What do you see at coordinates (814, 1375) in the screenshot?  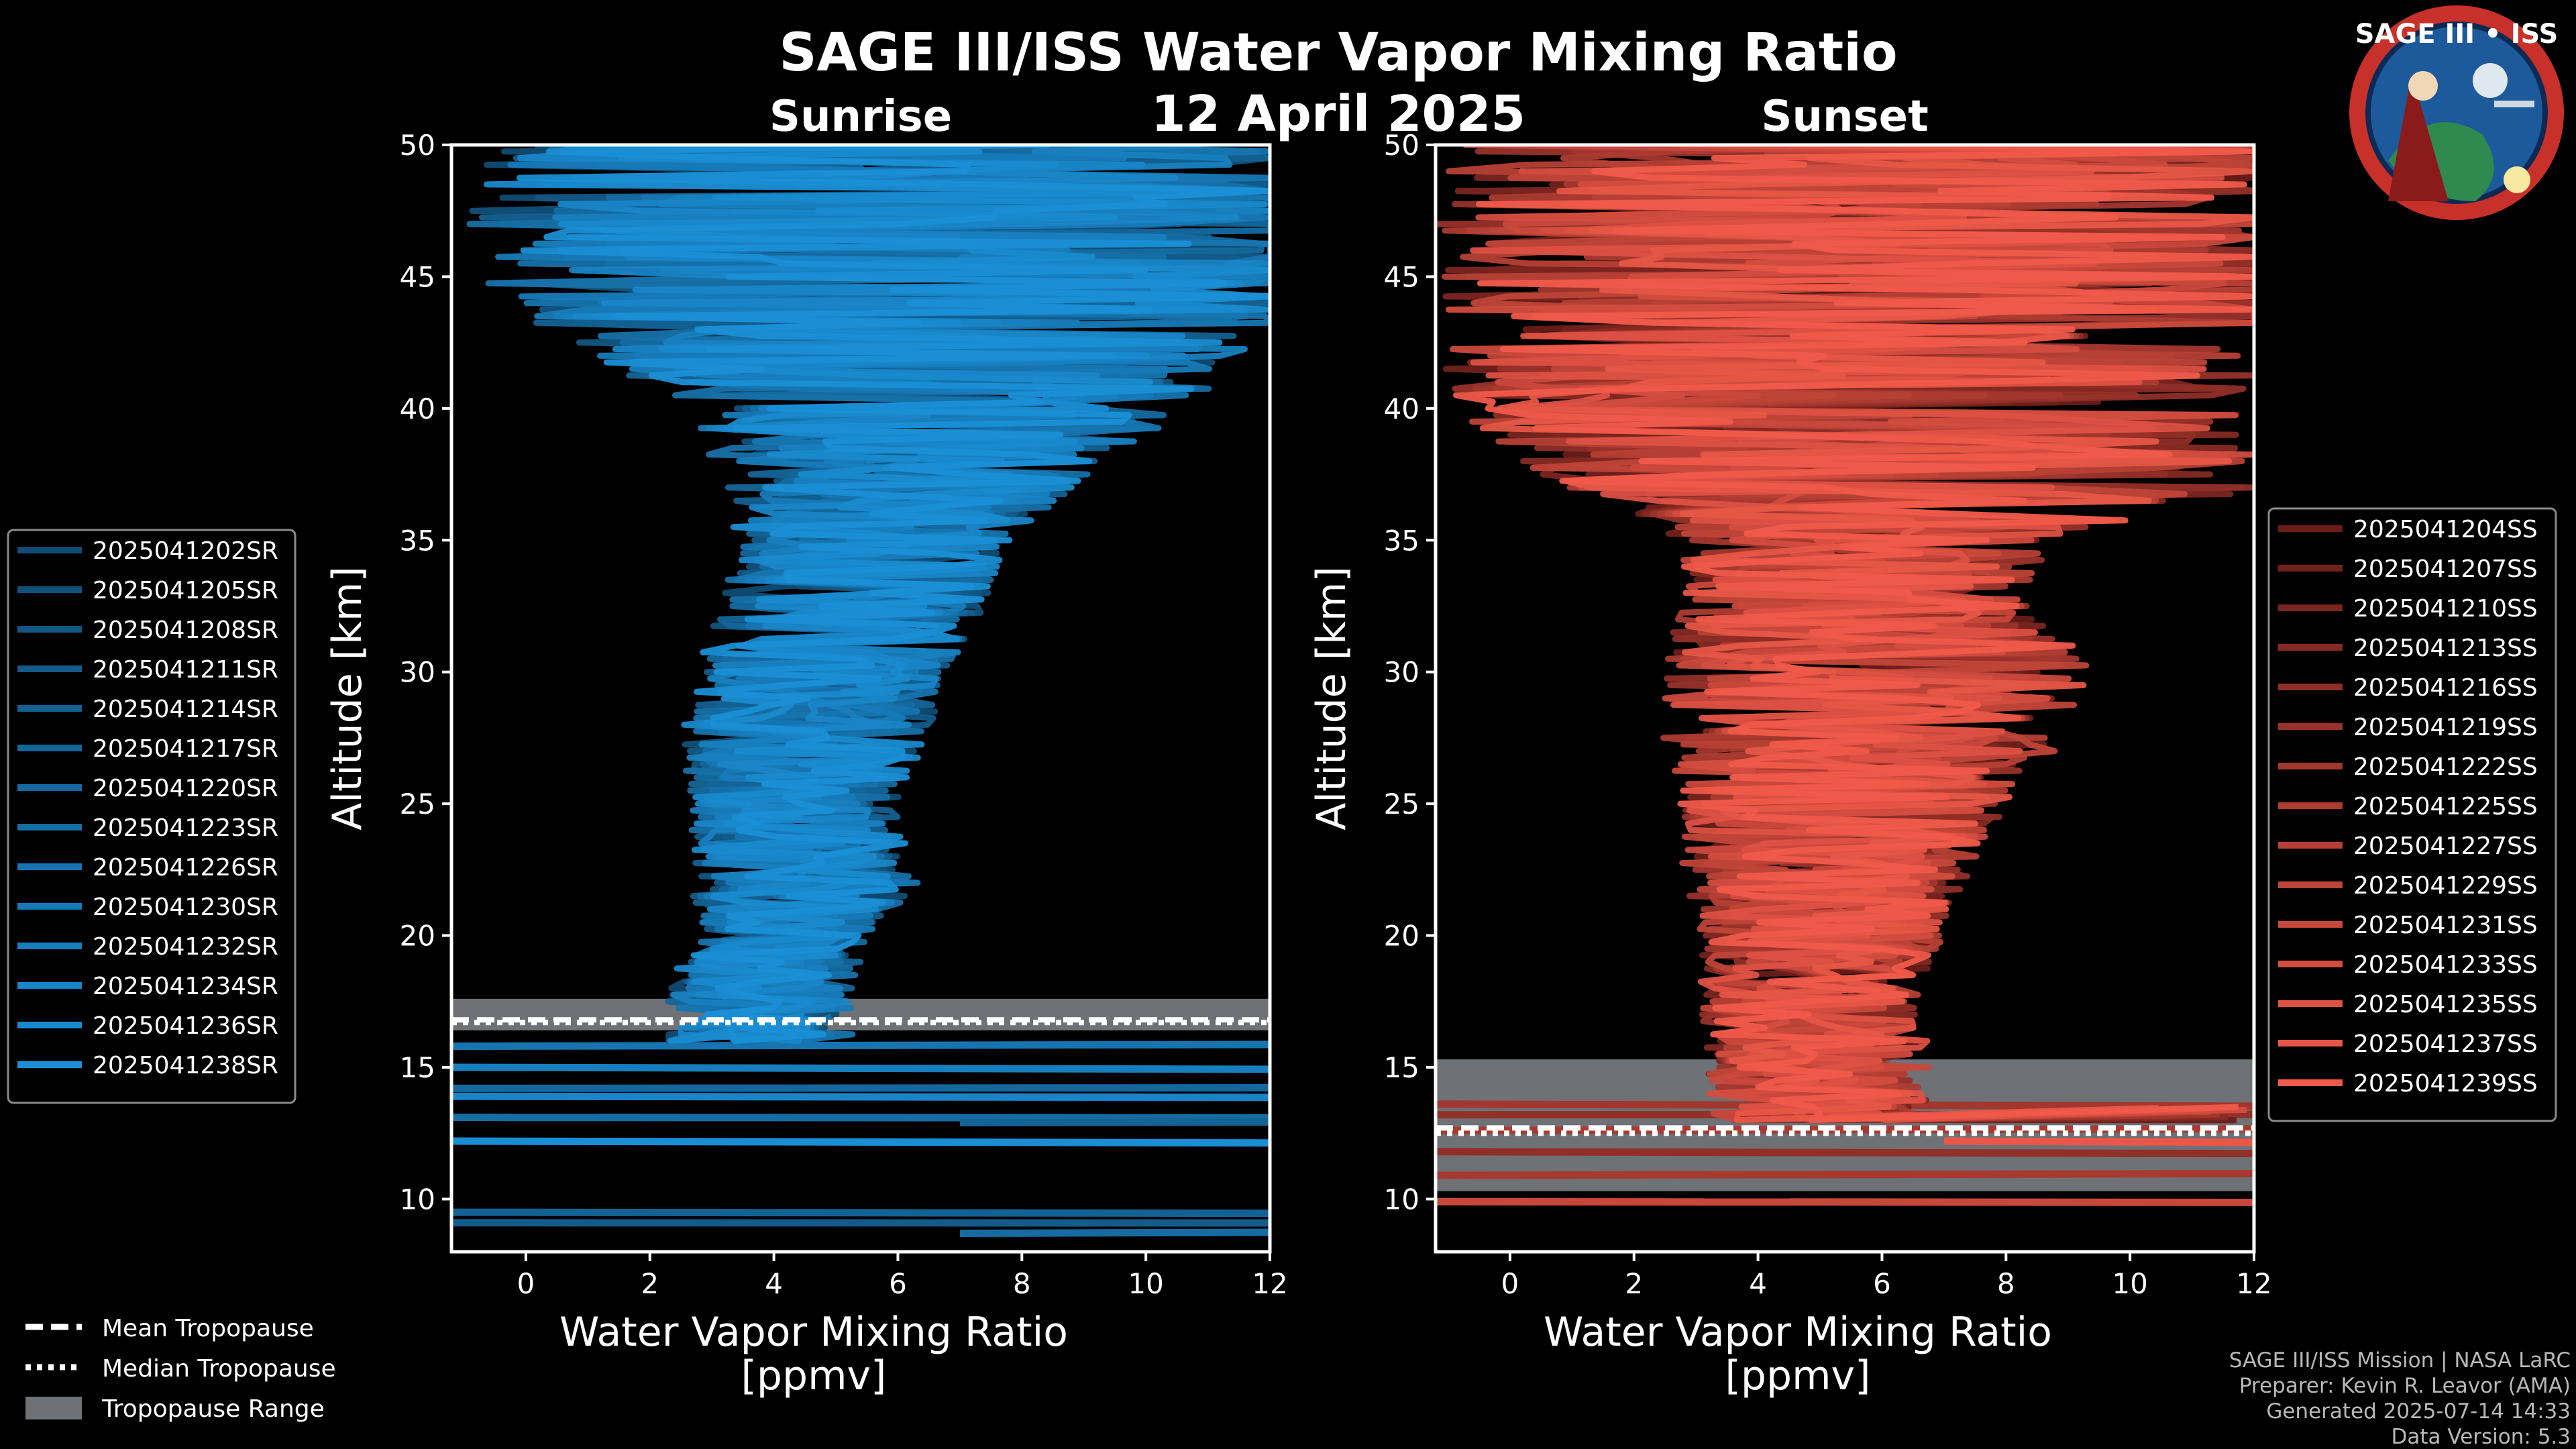 I see `sunrise-x-axis-unit: [ppmv]` at bounding box center [814, 1375].